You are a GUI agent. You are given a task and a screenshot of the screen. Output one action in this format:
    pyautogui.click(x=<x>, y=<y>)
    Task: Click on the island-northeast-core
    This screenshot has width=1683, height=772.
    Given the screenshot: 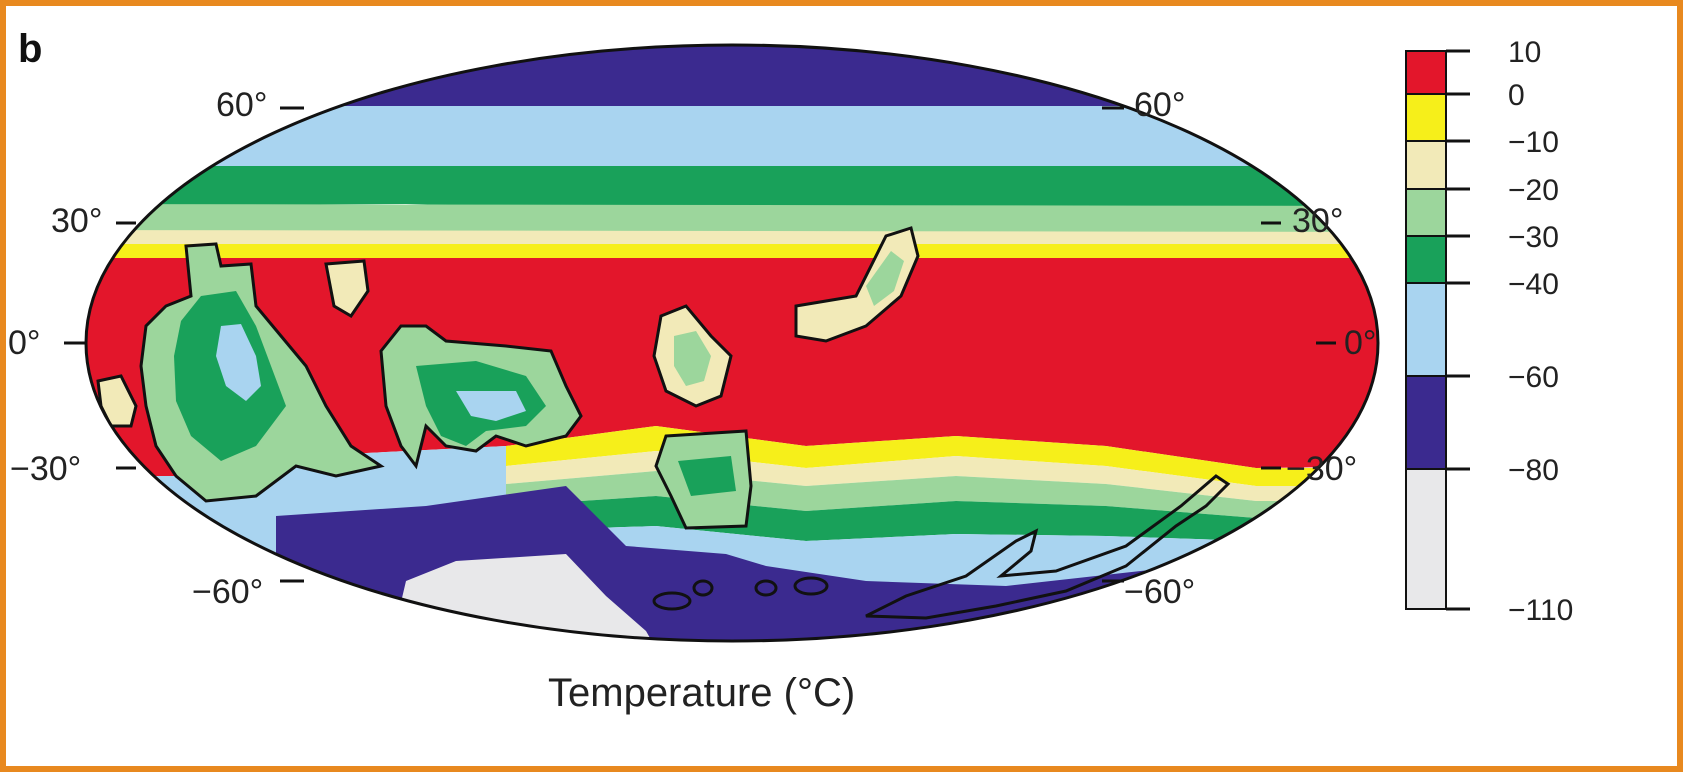 What is the action you would take?
    pyautogui.click(x=885, y=278)
    